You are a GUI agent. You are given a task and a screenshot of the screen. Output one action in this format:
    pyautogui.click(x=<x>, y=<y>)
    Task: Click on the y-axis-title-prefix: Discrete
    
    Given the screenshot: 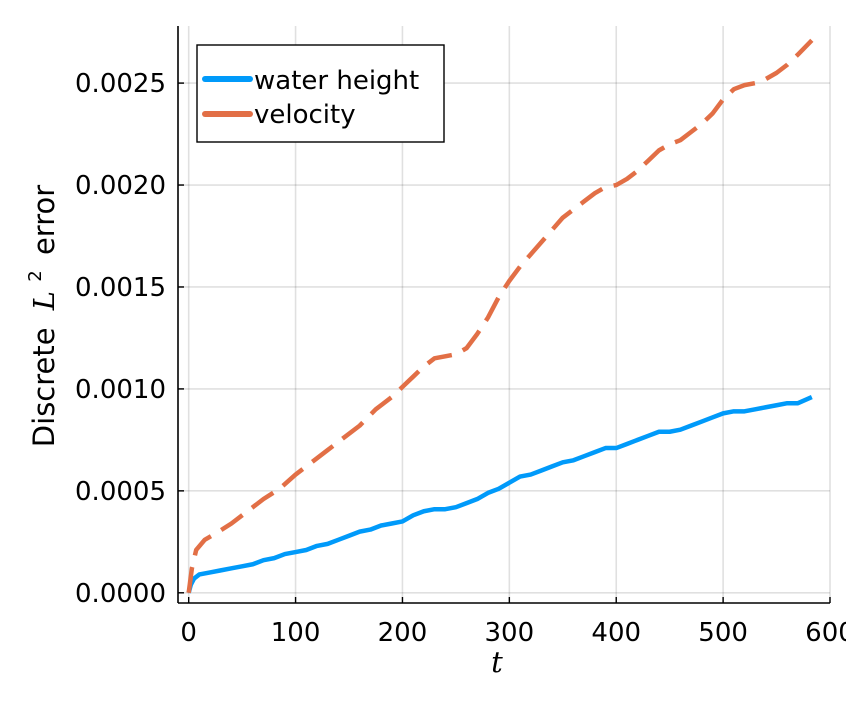 What is the action you would take?
    pyautogui.click(x=44, y=387)
    